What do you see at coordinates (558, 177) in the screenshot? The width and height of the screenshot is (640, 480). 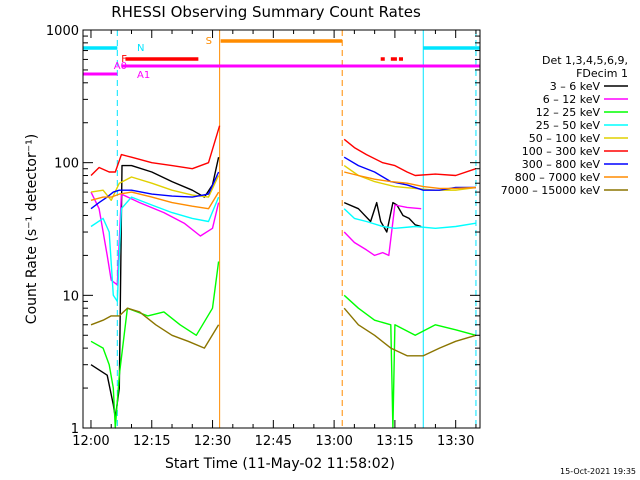 I see `legend-entry-label-8: 800 – 7000 keV` at bounding box center [558, 177].